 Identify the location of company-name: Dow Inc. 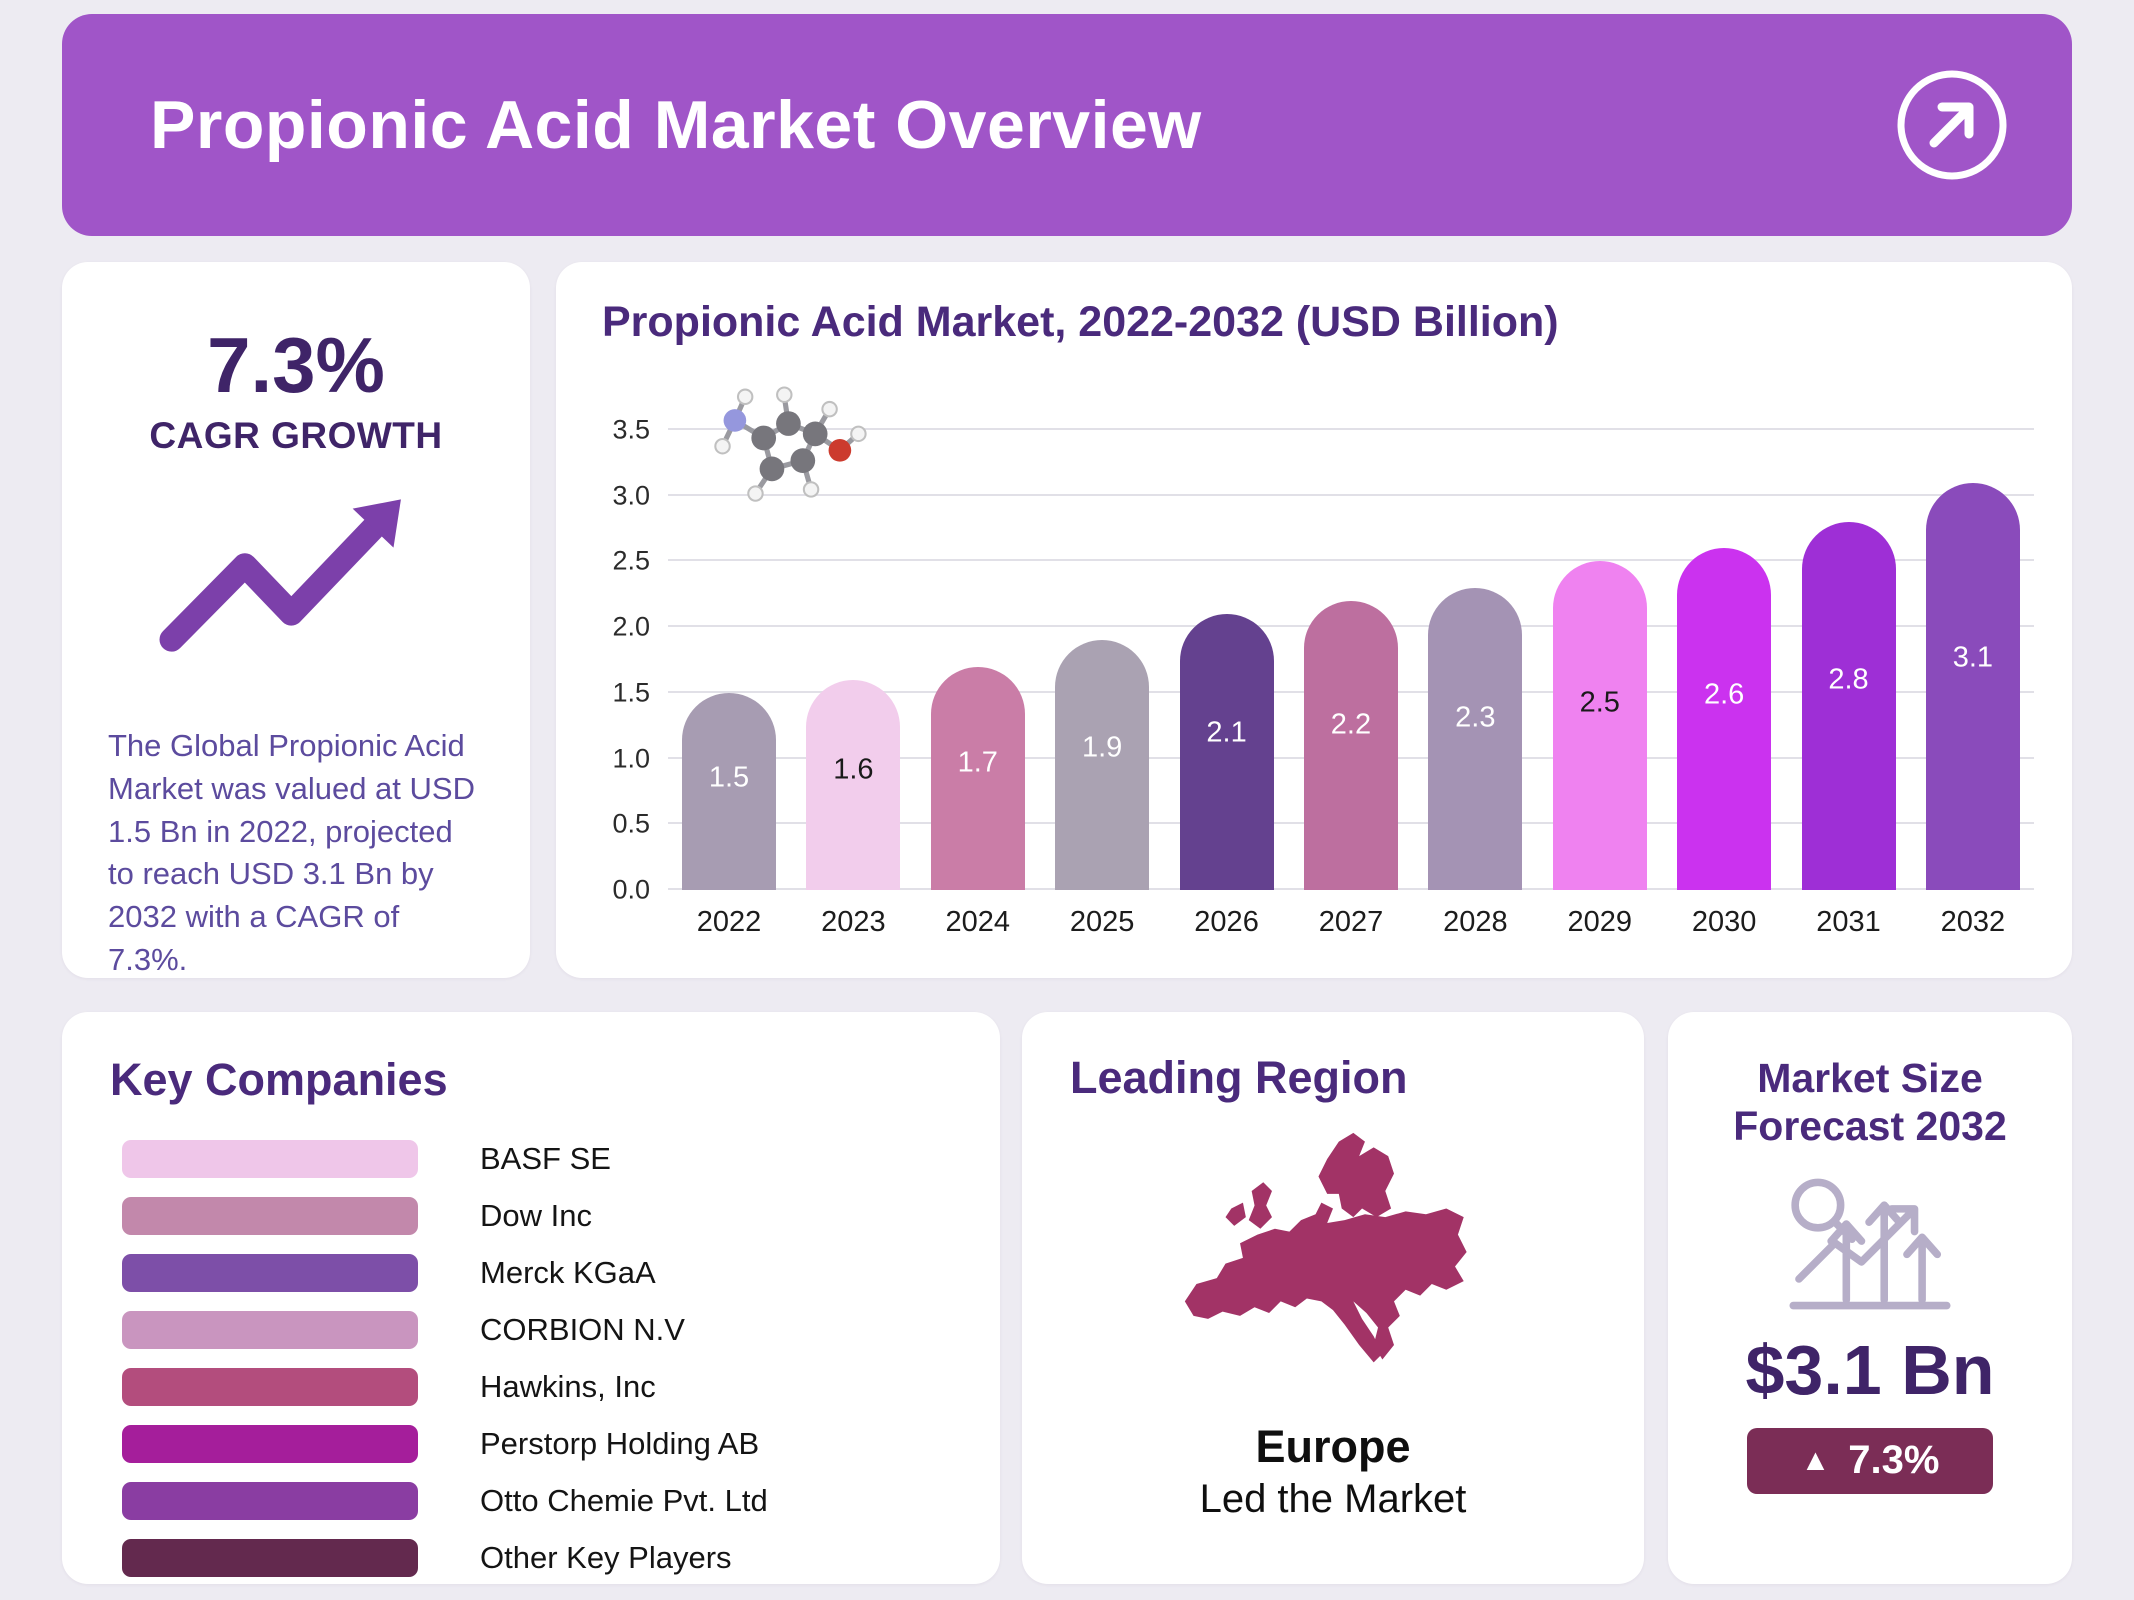
(536, 1215).